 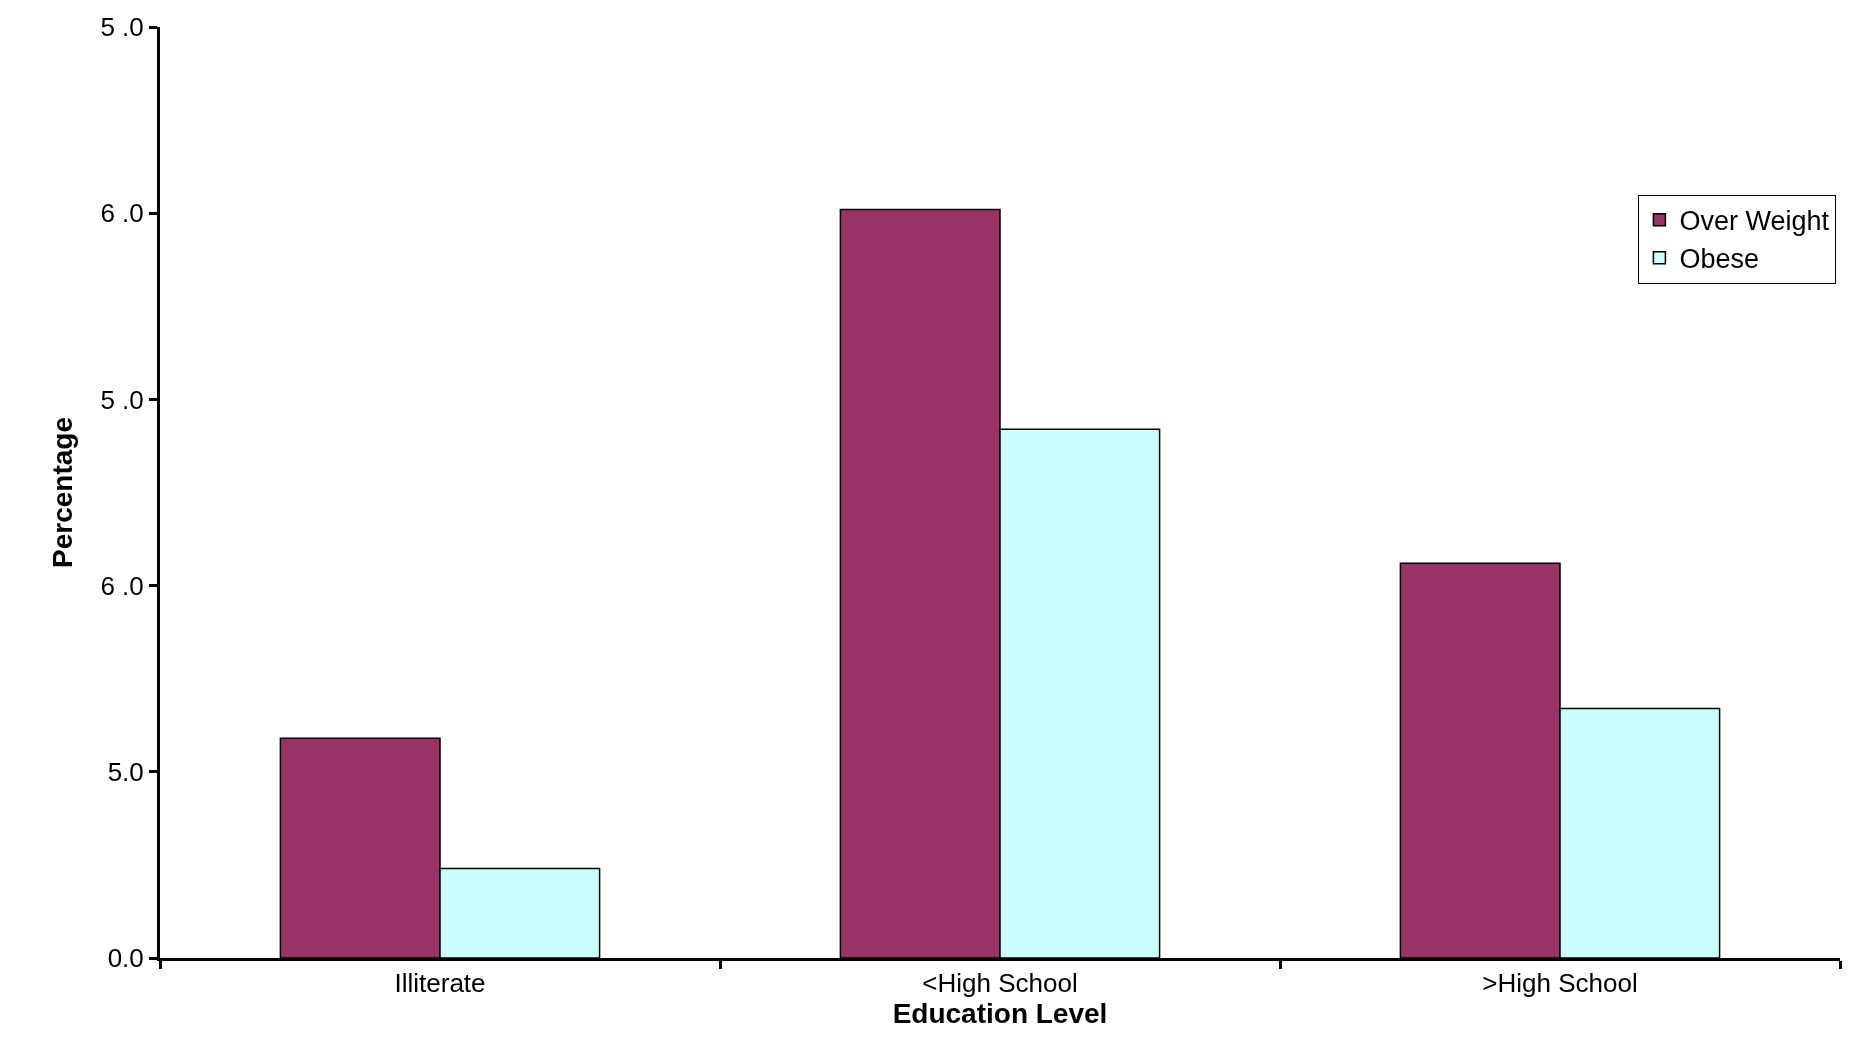 What do you see at coordinates (1000, 1014) in the screenshot?
I see `x-axis-title: Education Level` at bounding box center [1000, 1014].